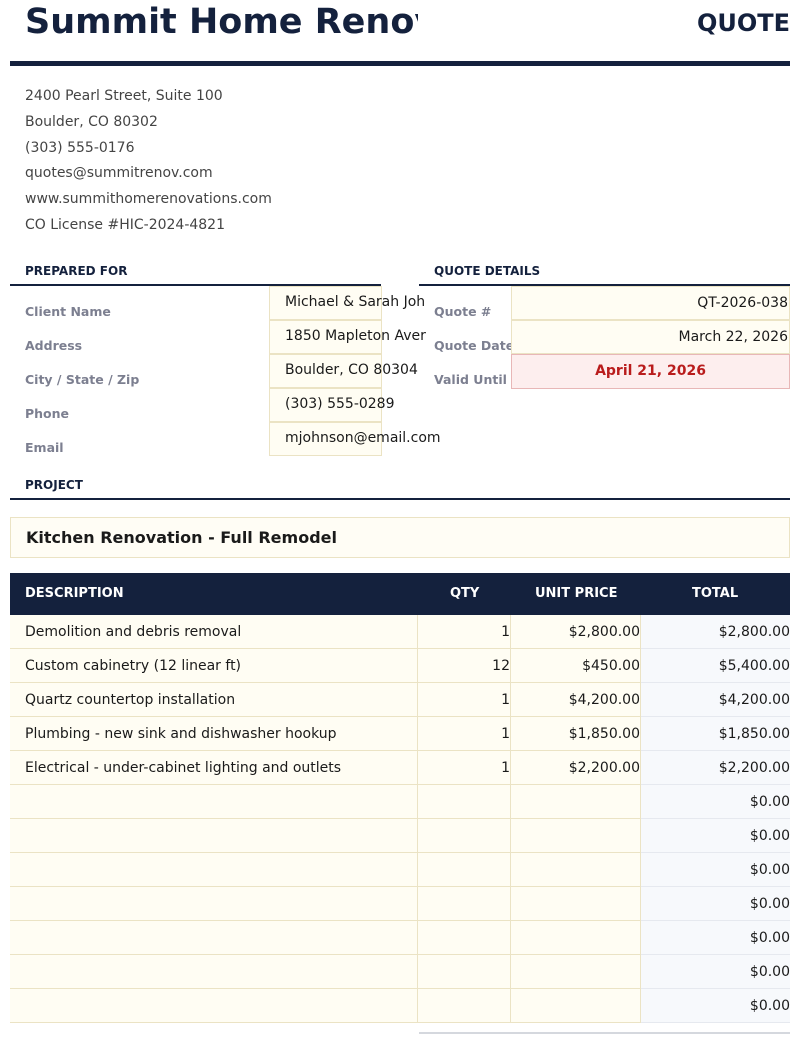 Image resolution: width=800 pixels, height=1043 pixels. Describe the element at coordinates (80, 147) in the screenshot. I see `company-info-line: (303) 555-0176` at that location.